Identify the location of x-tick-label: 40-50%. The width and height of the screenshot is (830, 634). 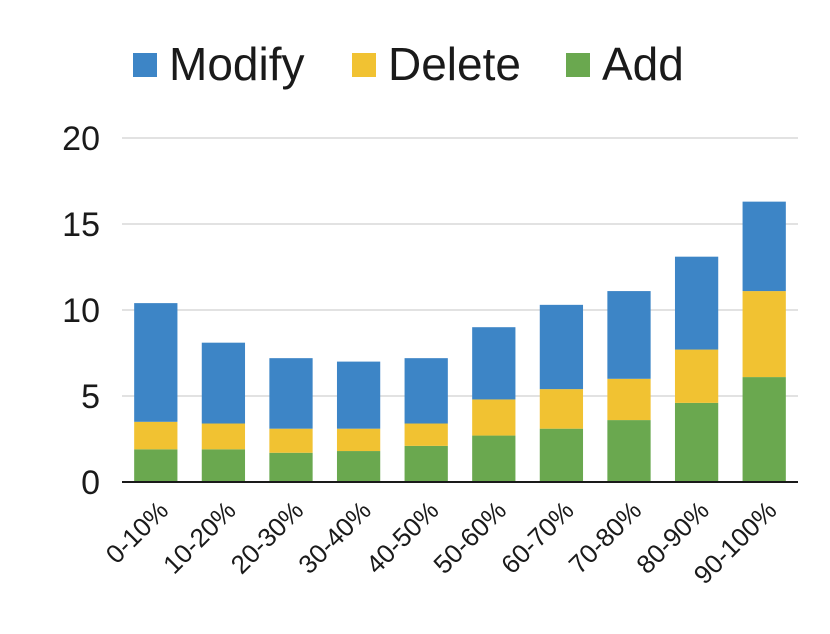
(402, 537).